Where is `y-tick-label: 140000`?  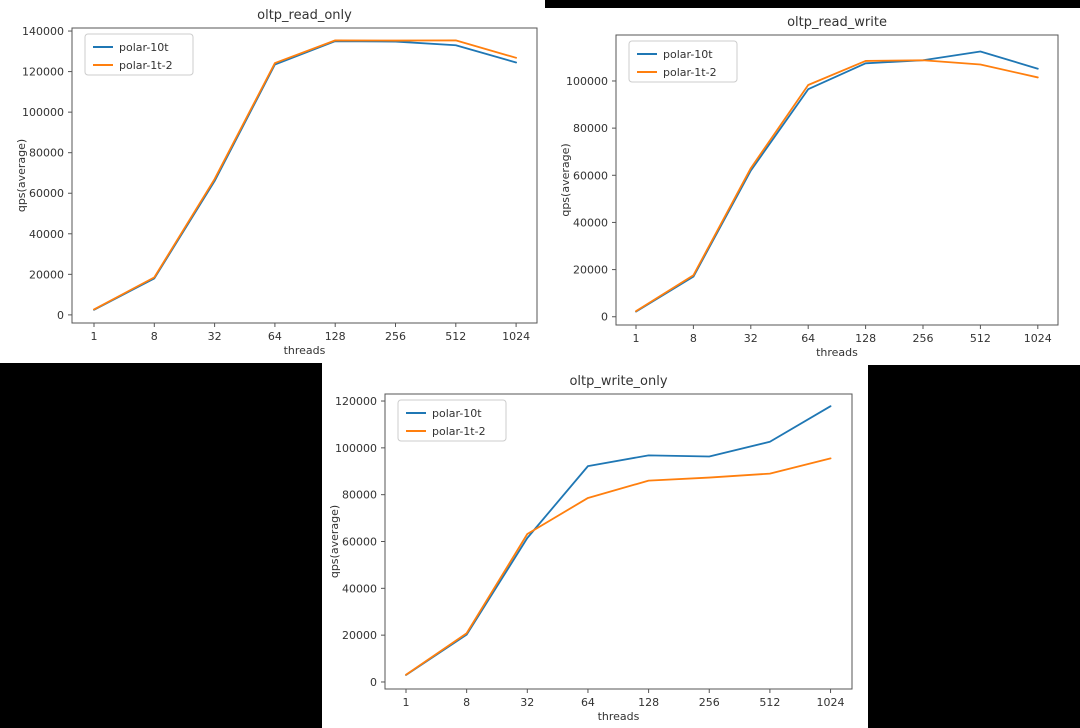 y-tick-label: 140000 is located at coordinates (43, 31).